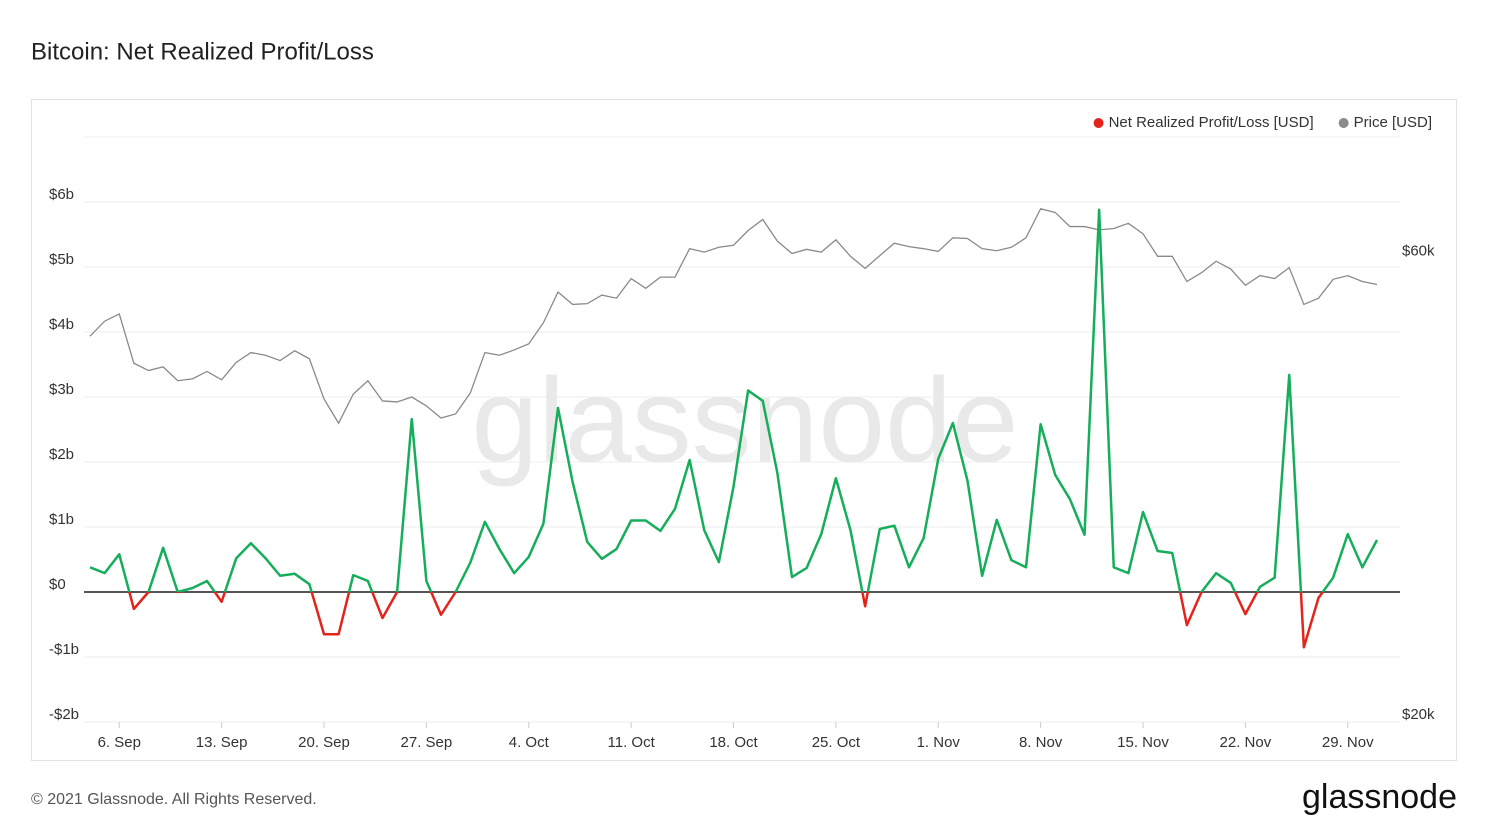 The height and width of the screenshot is (837, 1488). What do you see at coordinates (57, 584) in the screenshot?
I see `y-tick-label: $0` at bounding box center [57, 584].